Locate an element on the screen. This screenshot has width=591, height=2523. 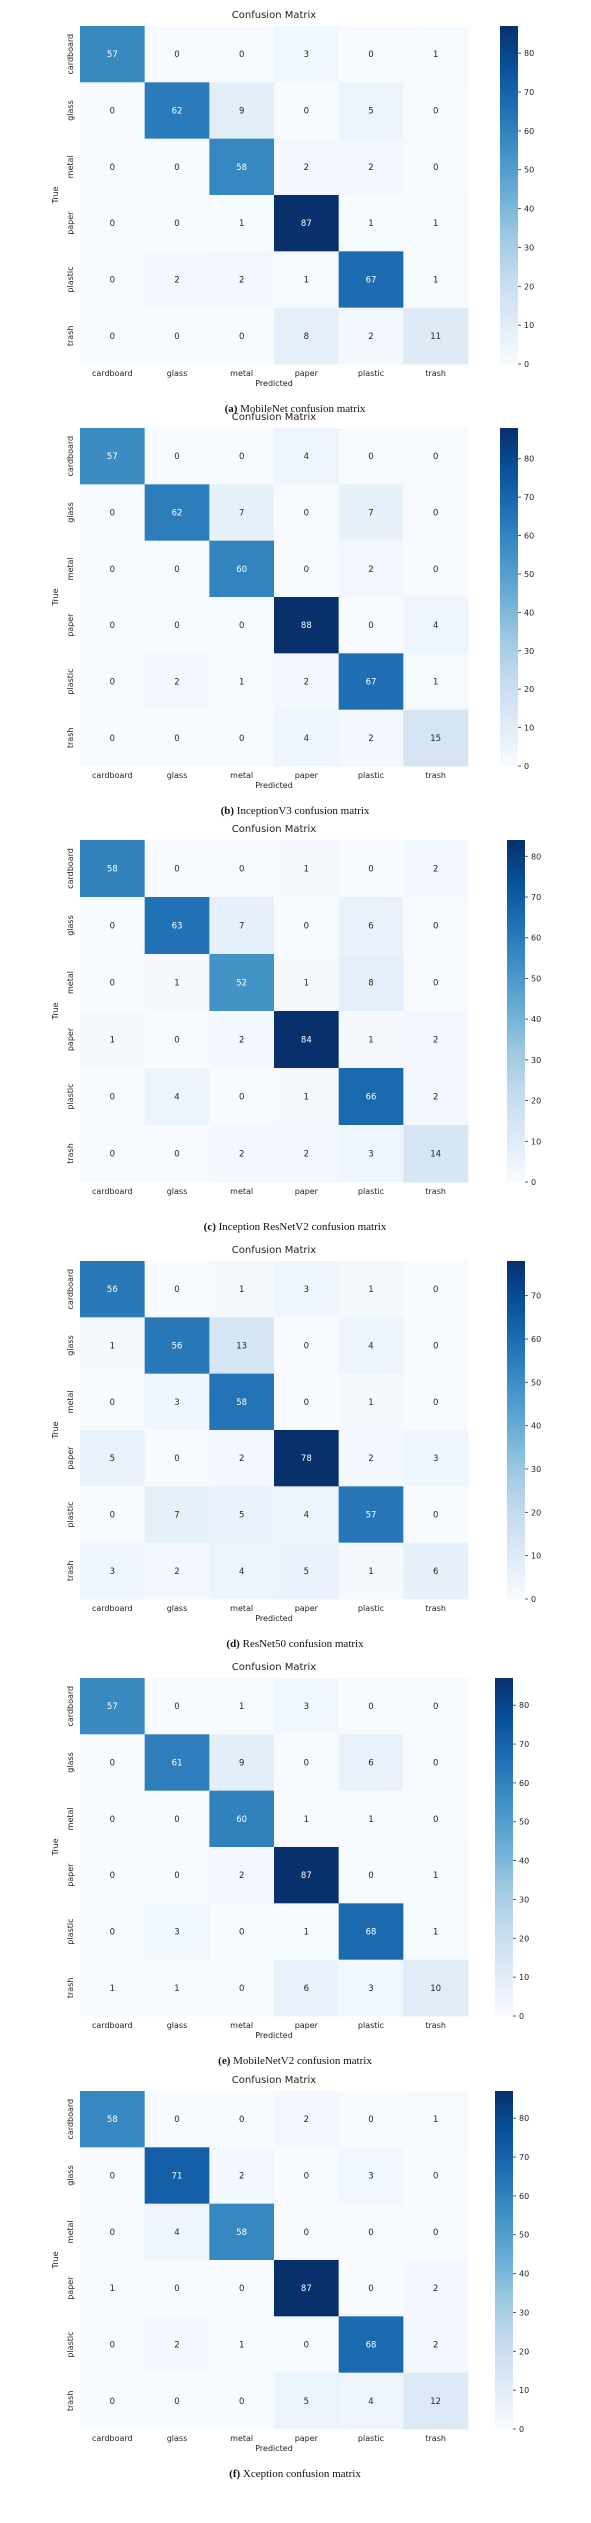
colorbar-tick-label: 40 is located at coordinates (524, 2274).